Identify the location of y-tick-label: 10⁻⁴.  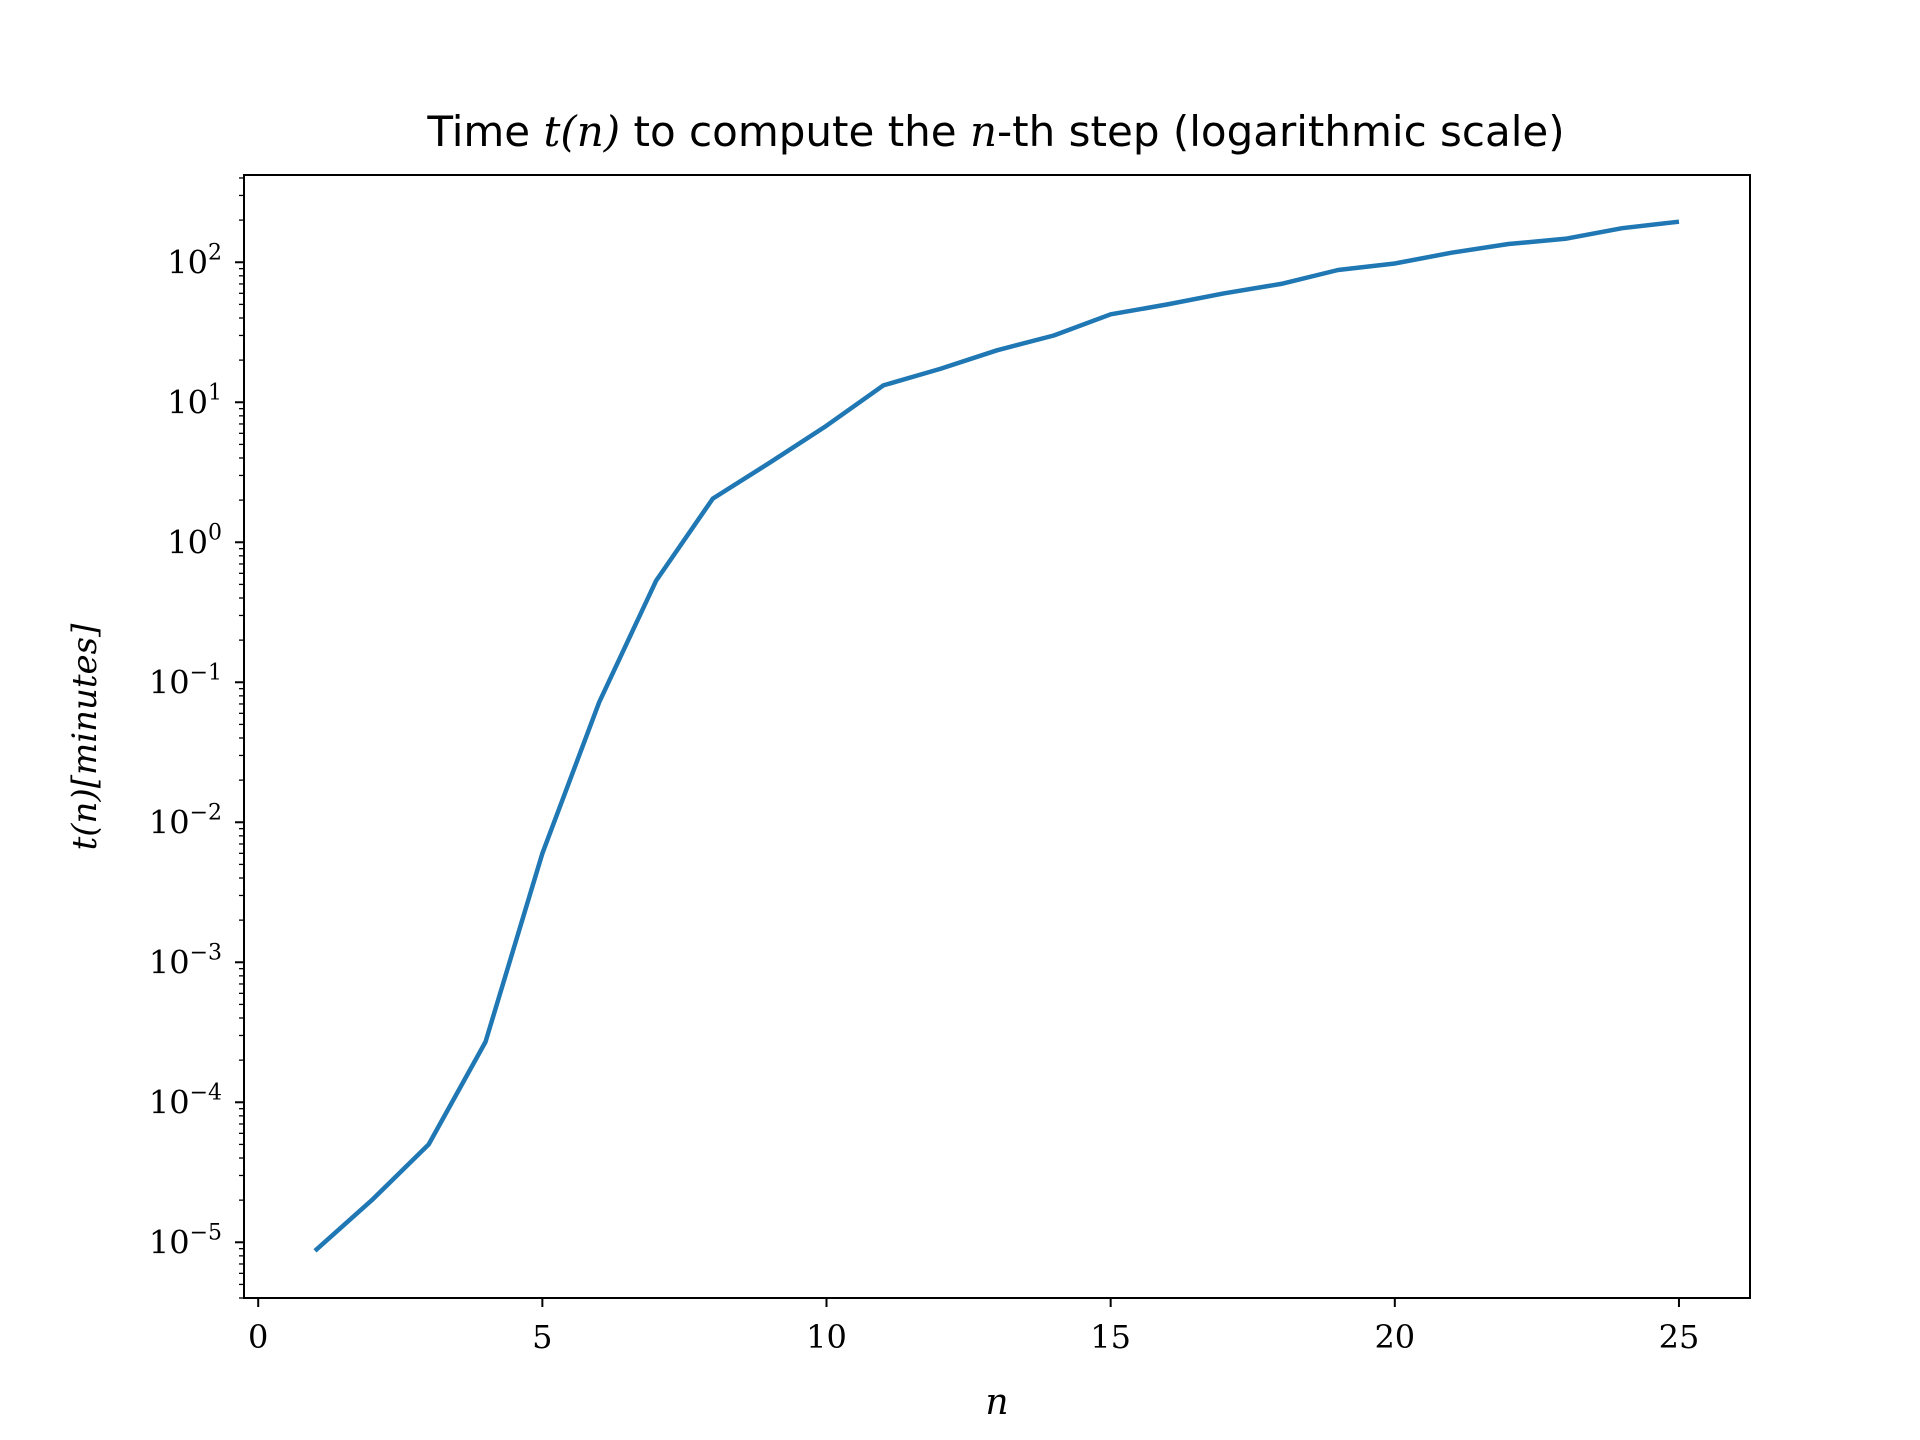
(185, 1100).